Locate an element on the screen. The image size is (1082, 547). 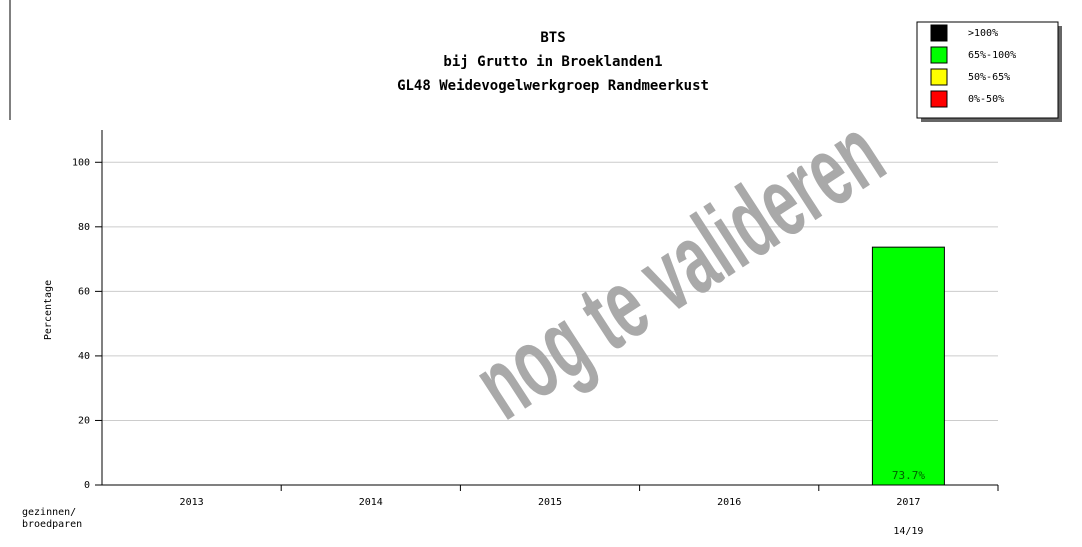
y-tick-label: 20 is located at coordinates (84, 420).